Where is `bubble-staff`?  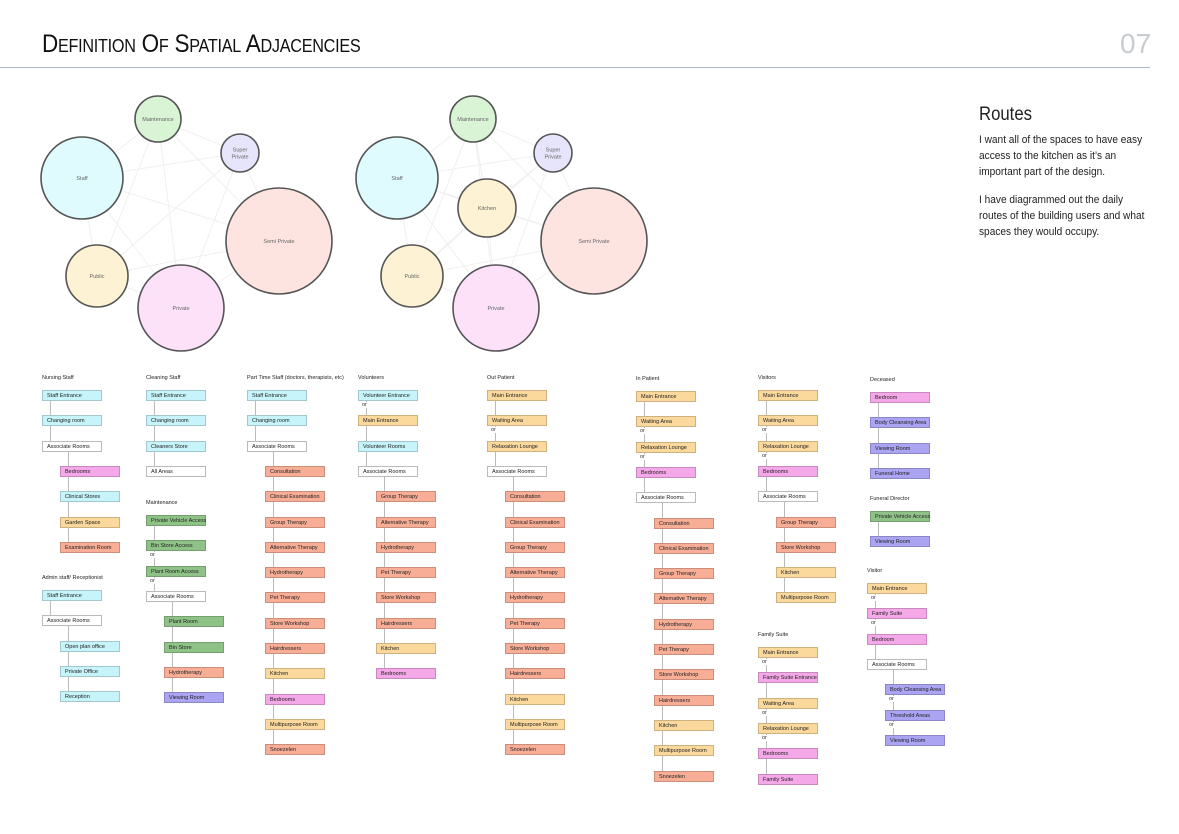 bubble-staff is located at coordinates (82, 178).